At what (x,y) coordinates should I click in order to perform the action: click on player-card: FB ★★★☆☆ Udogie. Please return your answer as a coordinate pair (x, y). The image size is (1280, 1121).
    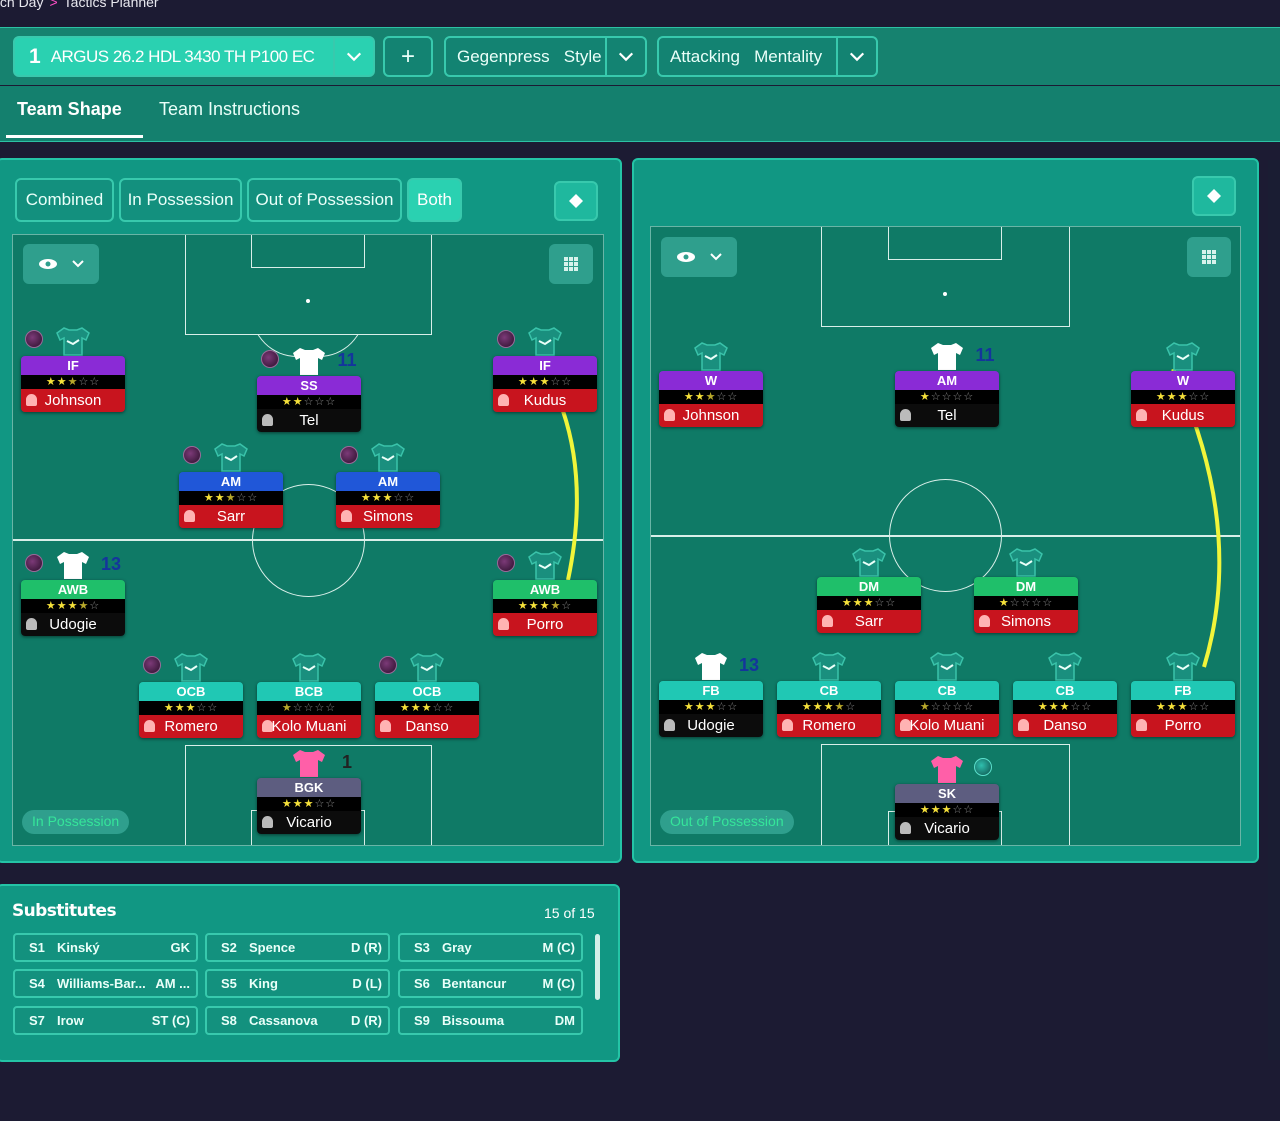
    Looking at the image, I should click on (711, 709).